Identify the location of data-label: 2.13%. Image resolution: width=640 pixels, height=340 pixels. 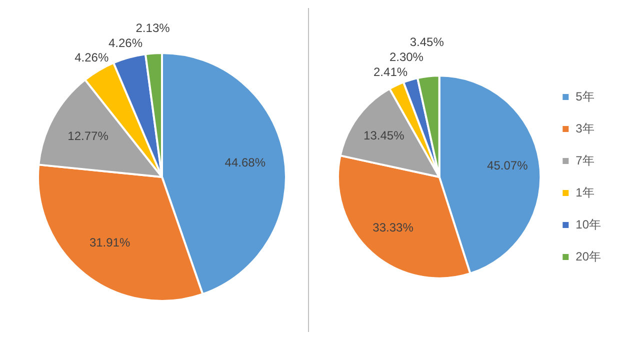
(153, 28).